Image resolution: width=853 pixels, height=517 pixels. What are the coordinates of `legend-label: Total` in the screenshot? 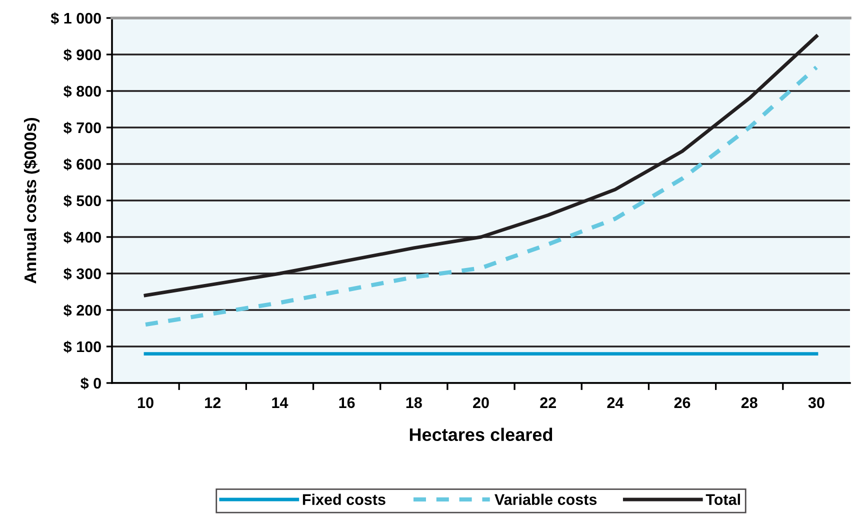 It's located at (723, 499).